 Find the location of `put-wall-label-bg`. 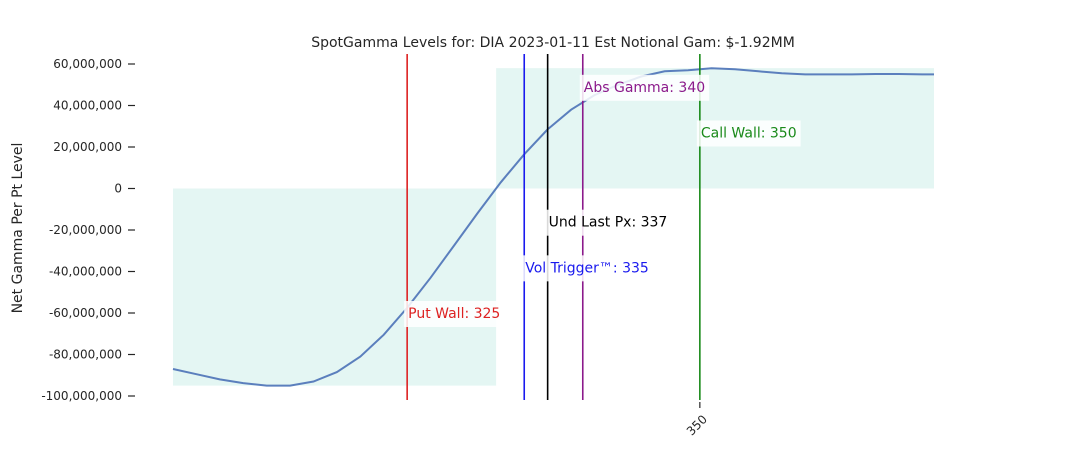

put-wall-label-bg is located at coordinates (454, 314).